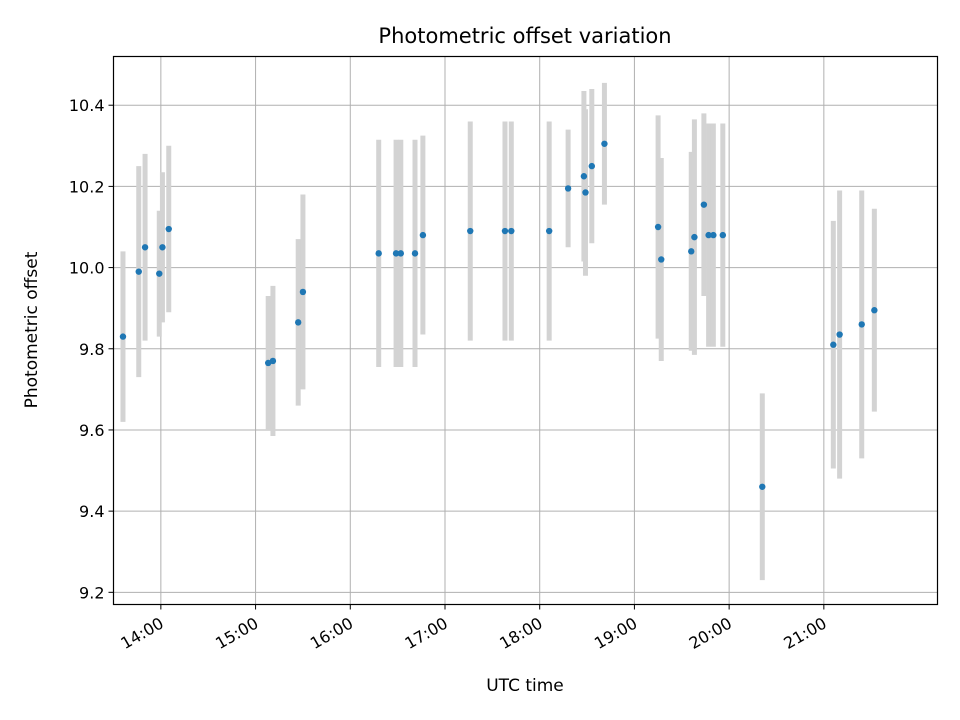 The width and height of the screenshot is (960, 720). I want to click on y-axis: 9.2 9.4 9.6 9.8 10.0 10.2 10.4, so click(91, 349).